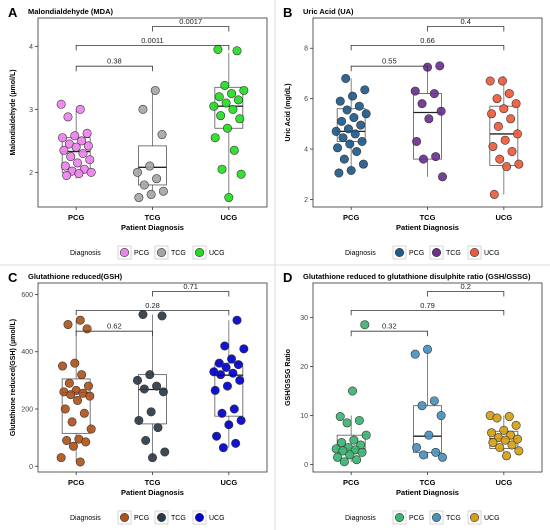  I want to click on p-value-label: 0.62, so click(114, 326).